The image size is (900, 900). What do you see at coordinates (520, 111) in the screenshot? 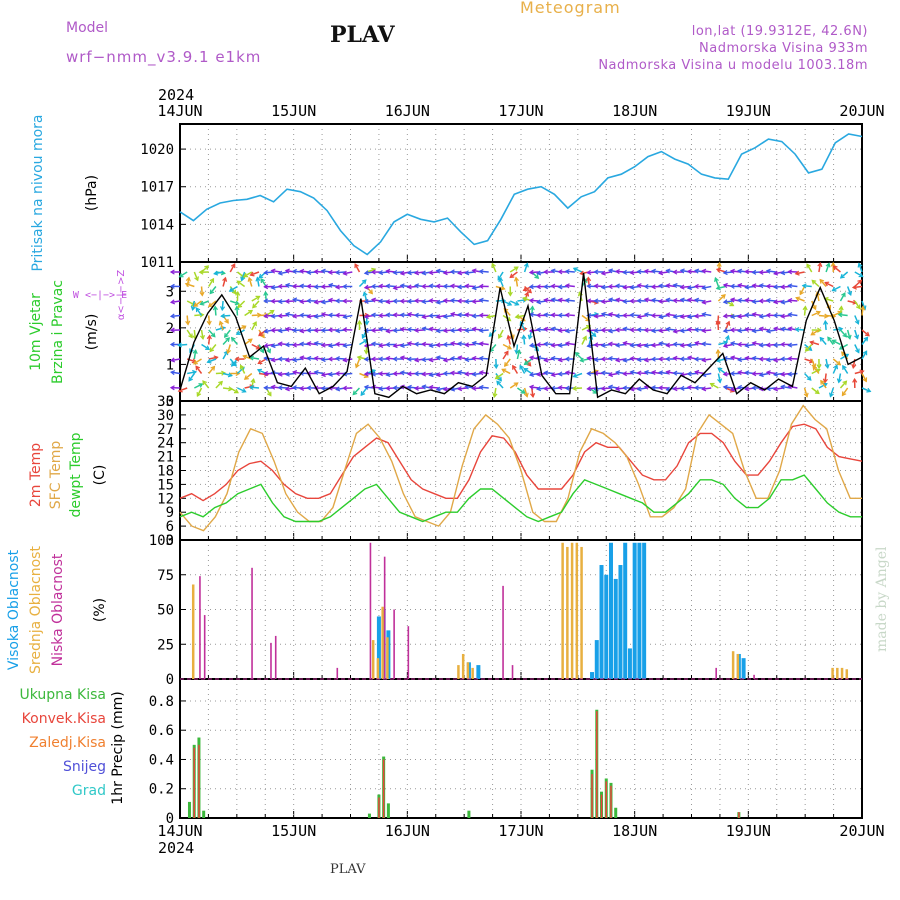
I see `x-day-label-top: 17JUN` at bounding box center [520, 111].